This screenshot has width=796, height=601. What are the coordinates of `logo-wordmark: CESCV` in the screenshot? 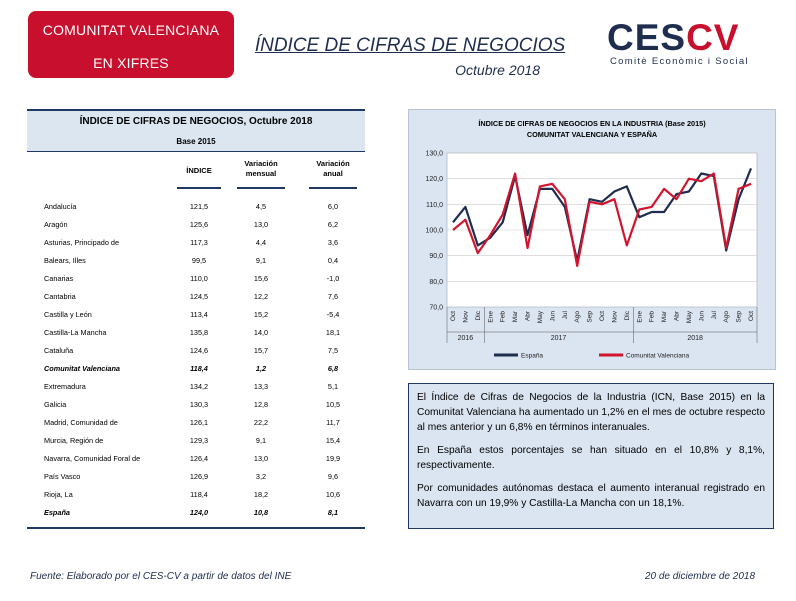 It's located at (673, 37).